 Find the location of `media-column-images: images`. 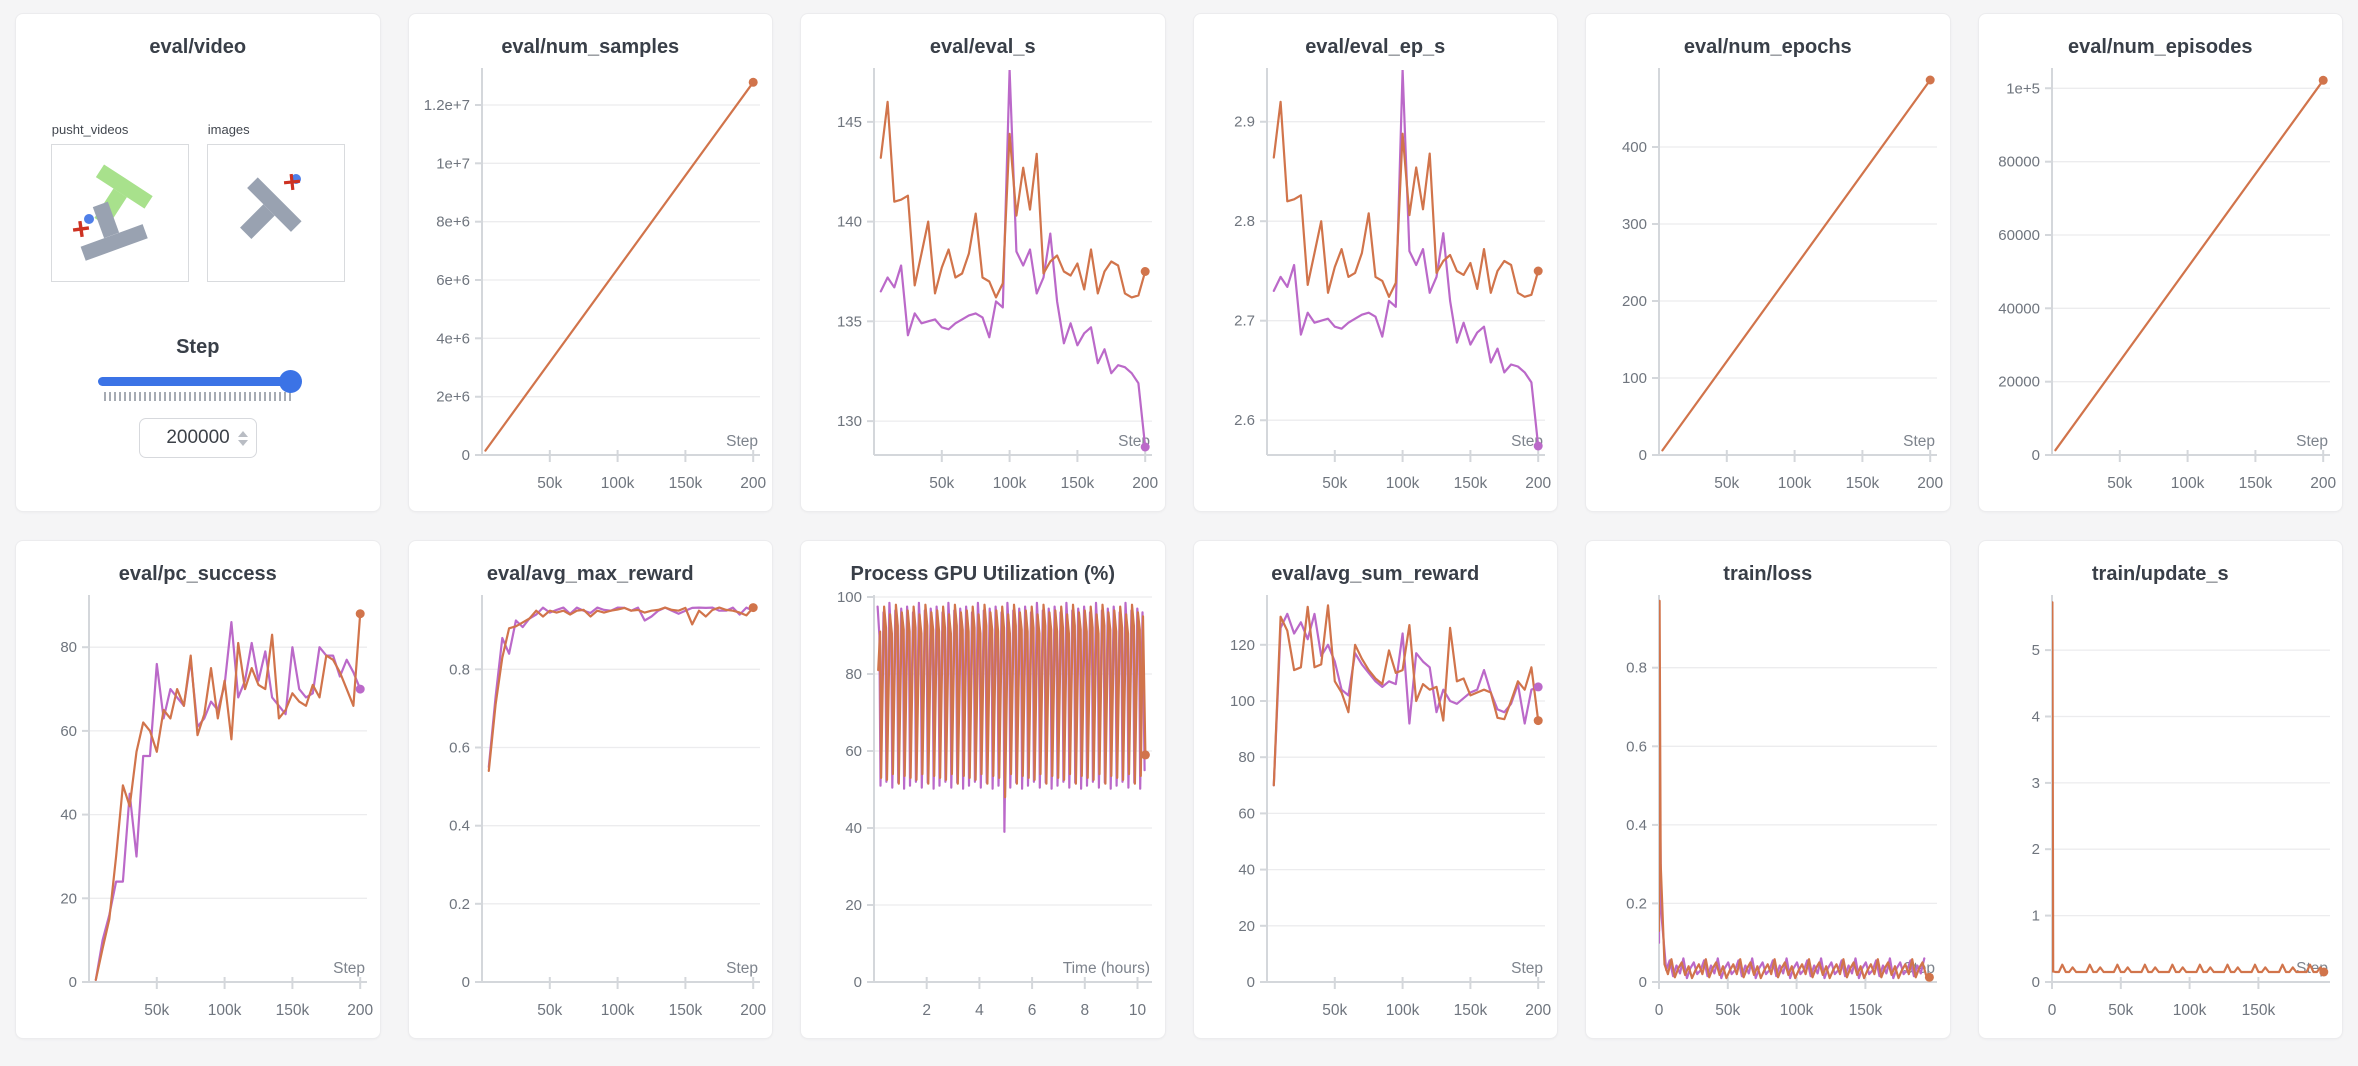

media-column-images: images is located at coordinates (275, 202).